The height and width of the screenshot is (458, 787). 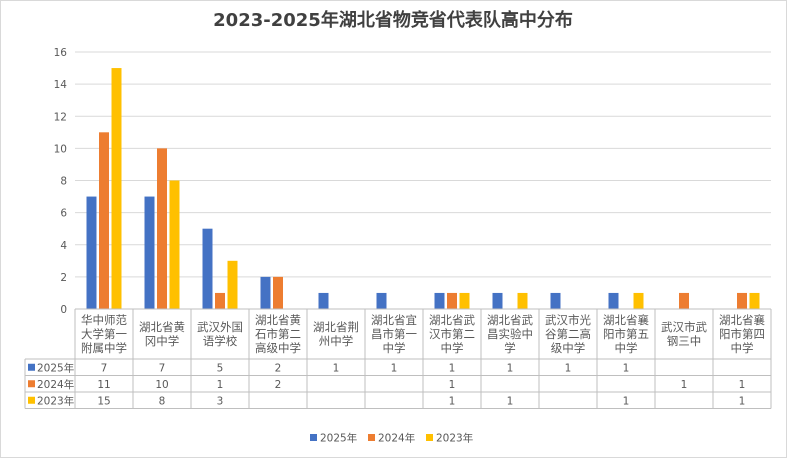 What do you see at coordinates (61, 85) in the screenshot?
I see `y-tick-label: 14` at bounding box center [61, 85].